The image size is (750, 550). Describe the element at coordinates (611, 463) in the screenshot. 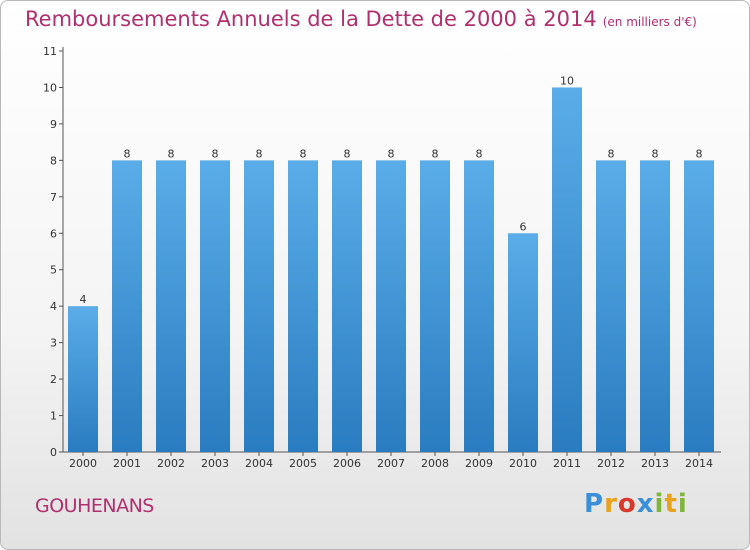

I see `x-tick-label: 2012` at that location.